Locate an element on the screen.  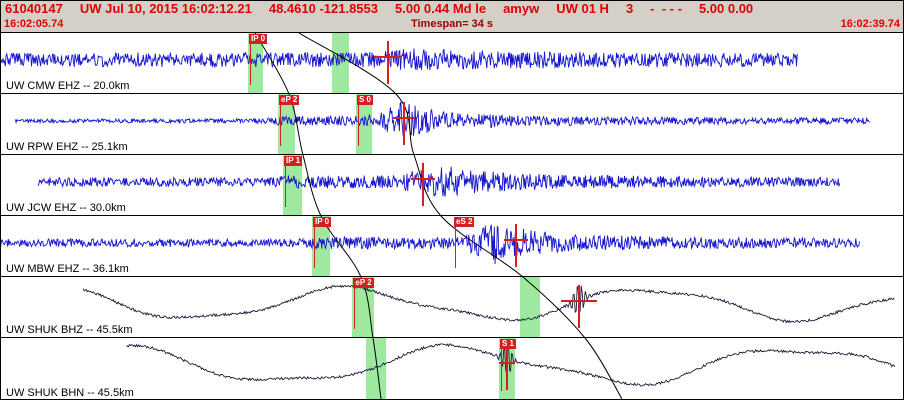
pick-flag: S 1 is located at coordinates (508, 344).